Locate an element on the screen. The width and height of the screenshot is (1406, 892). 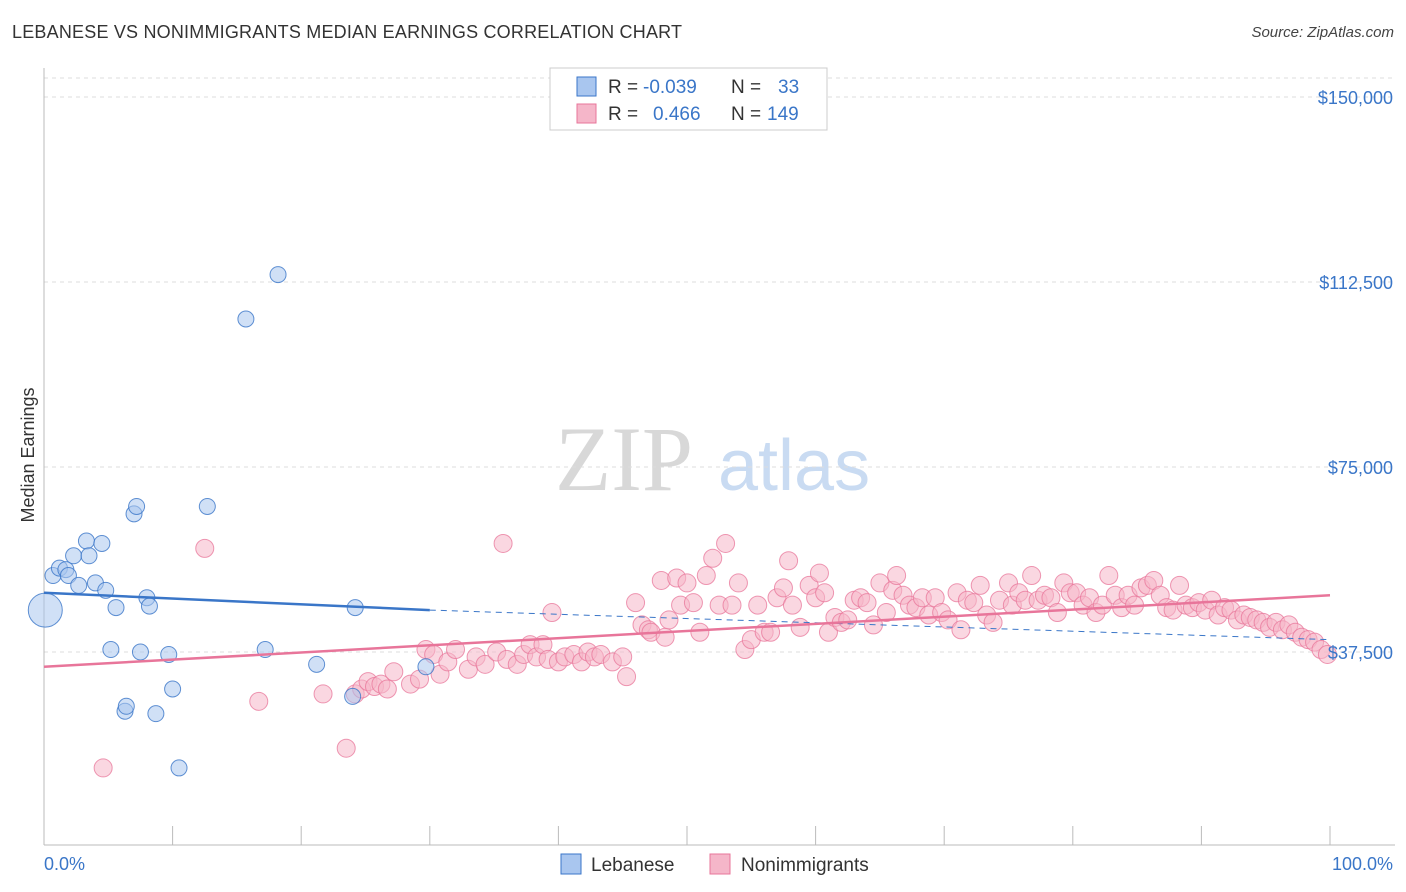
lebanese-n-label: N = is located at coordinates (746, 87).